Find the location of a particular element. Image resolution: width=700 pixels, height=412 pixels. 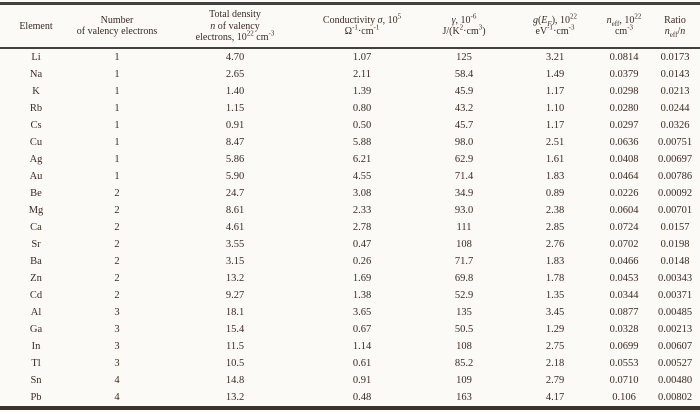

cell-n-eff: 0.0699 is located at coordinates (624, 346).